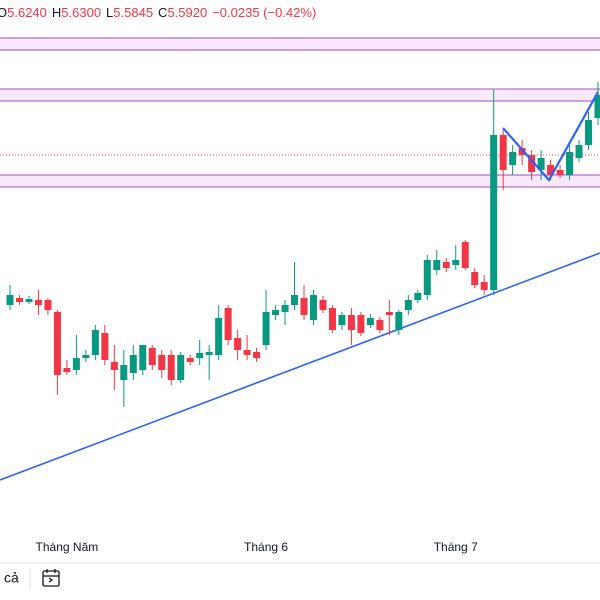  What do you see at coordinates (162, 12) in the screenshot?
I see `header-label: C` at bounding box center [162, 12].